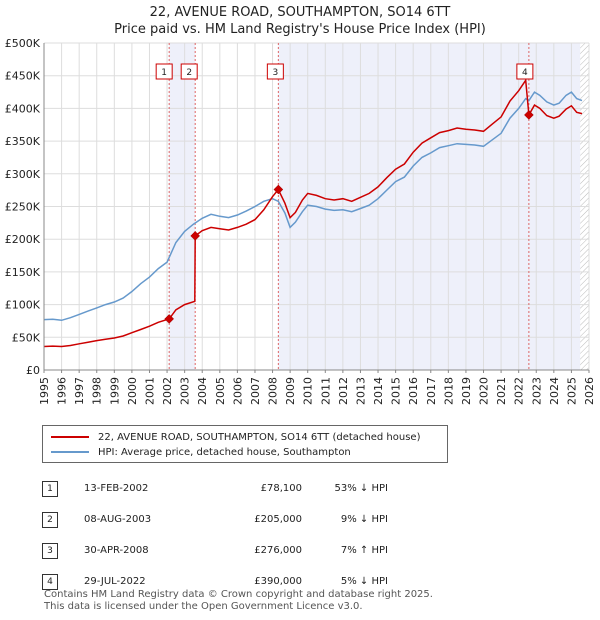 The height and width of the screenshot is (620, 600). Describe the element at coordinates (413, 391) in the screenshot. I see `x-tick-label: 2016` at that location.